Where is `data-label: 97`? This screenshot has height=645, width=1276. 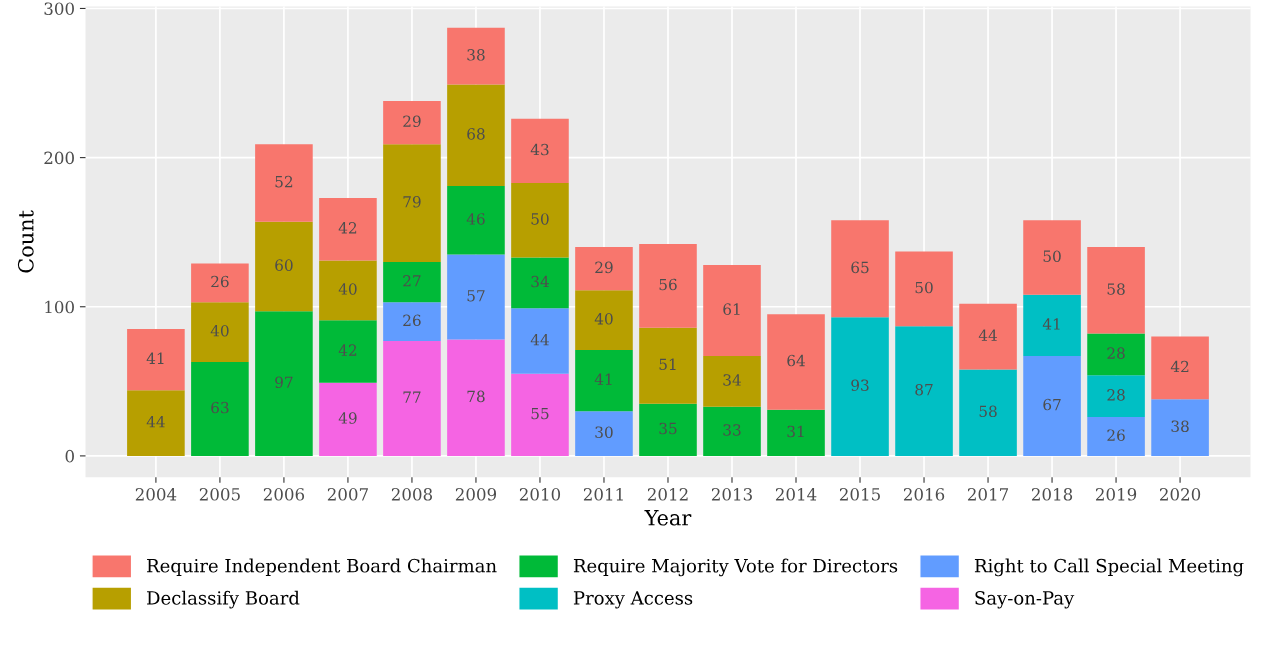
data-label: 97 is located at coordinates (284, 382).